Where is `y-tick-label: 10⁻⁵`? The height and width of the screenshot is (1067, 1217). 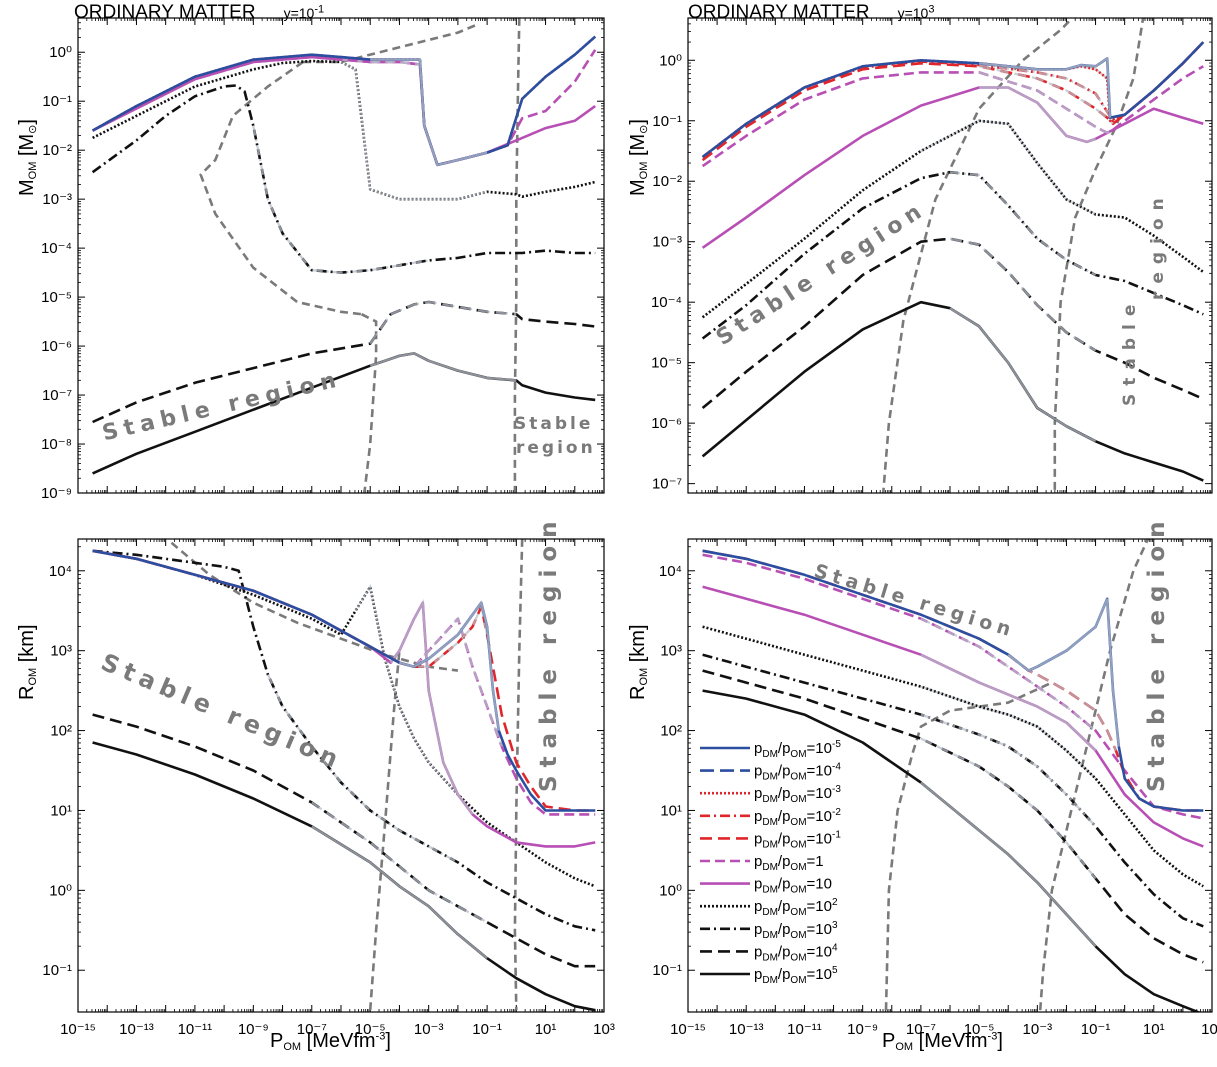 y-tick-label: 10⁻⁵ is located at coordinates (56, 297).